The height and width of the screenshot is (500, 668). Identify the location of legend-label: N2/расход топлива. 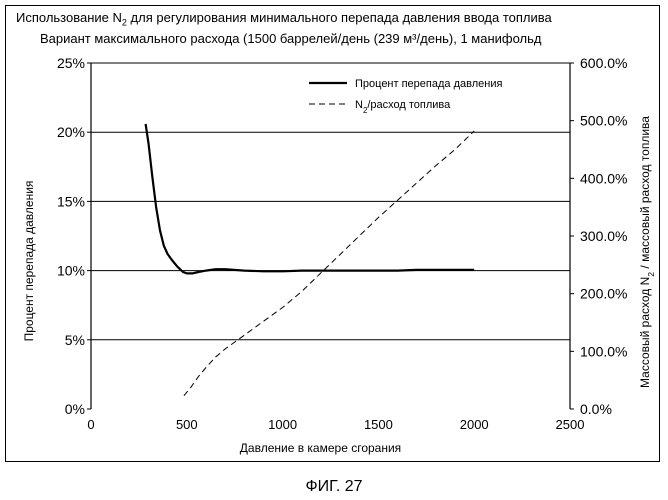
(403, 107).